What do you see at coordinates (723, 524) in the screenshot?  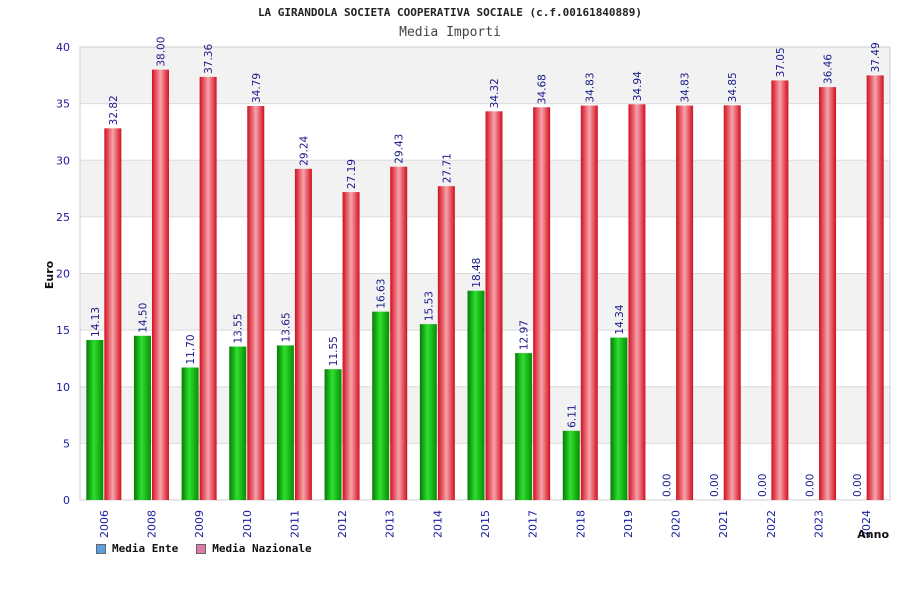 I see `x-tick-label: 2021` at bounding box center [723, 524].